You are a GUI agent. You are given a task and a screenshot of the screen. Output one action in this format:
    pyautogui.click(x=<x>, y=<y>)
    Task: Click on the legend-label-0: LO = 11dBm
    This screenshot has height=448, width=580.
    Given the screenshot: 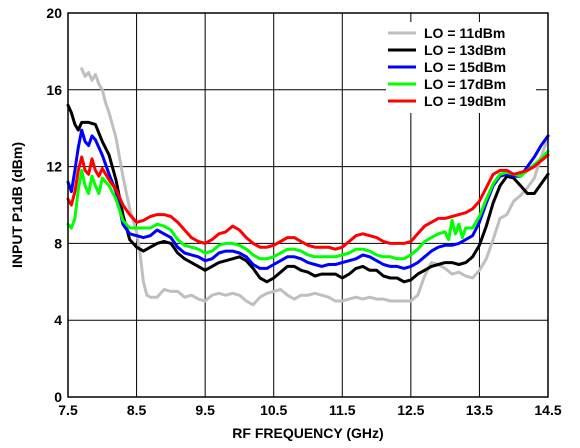 What is the action you would take?
    pyautogui.click(x=464, y=33)
    